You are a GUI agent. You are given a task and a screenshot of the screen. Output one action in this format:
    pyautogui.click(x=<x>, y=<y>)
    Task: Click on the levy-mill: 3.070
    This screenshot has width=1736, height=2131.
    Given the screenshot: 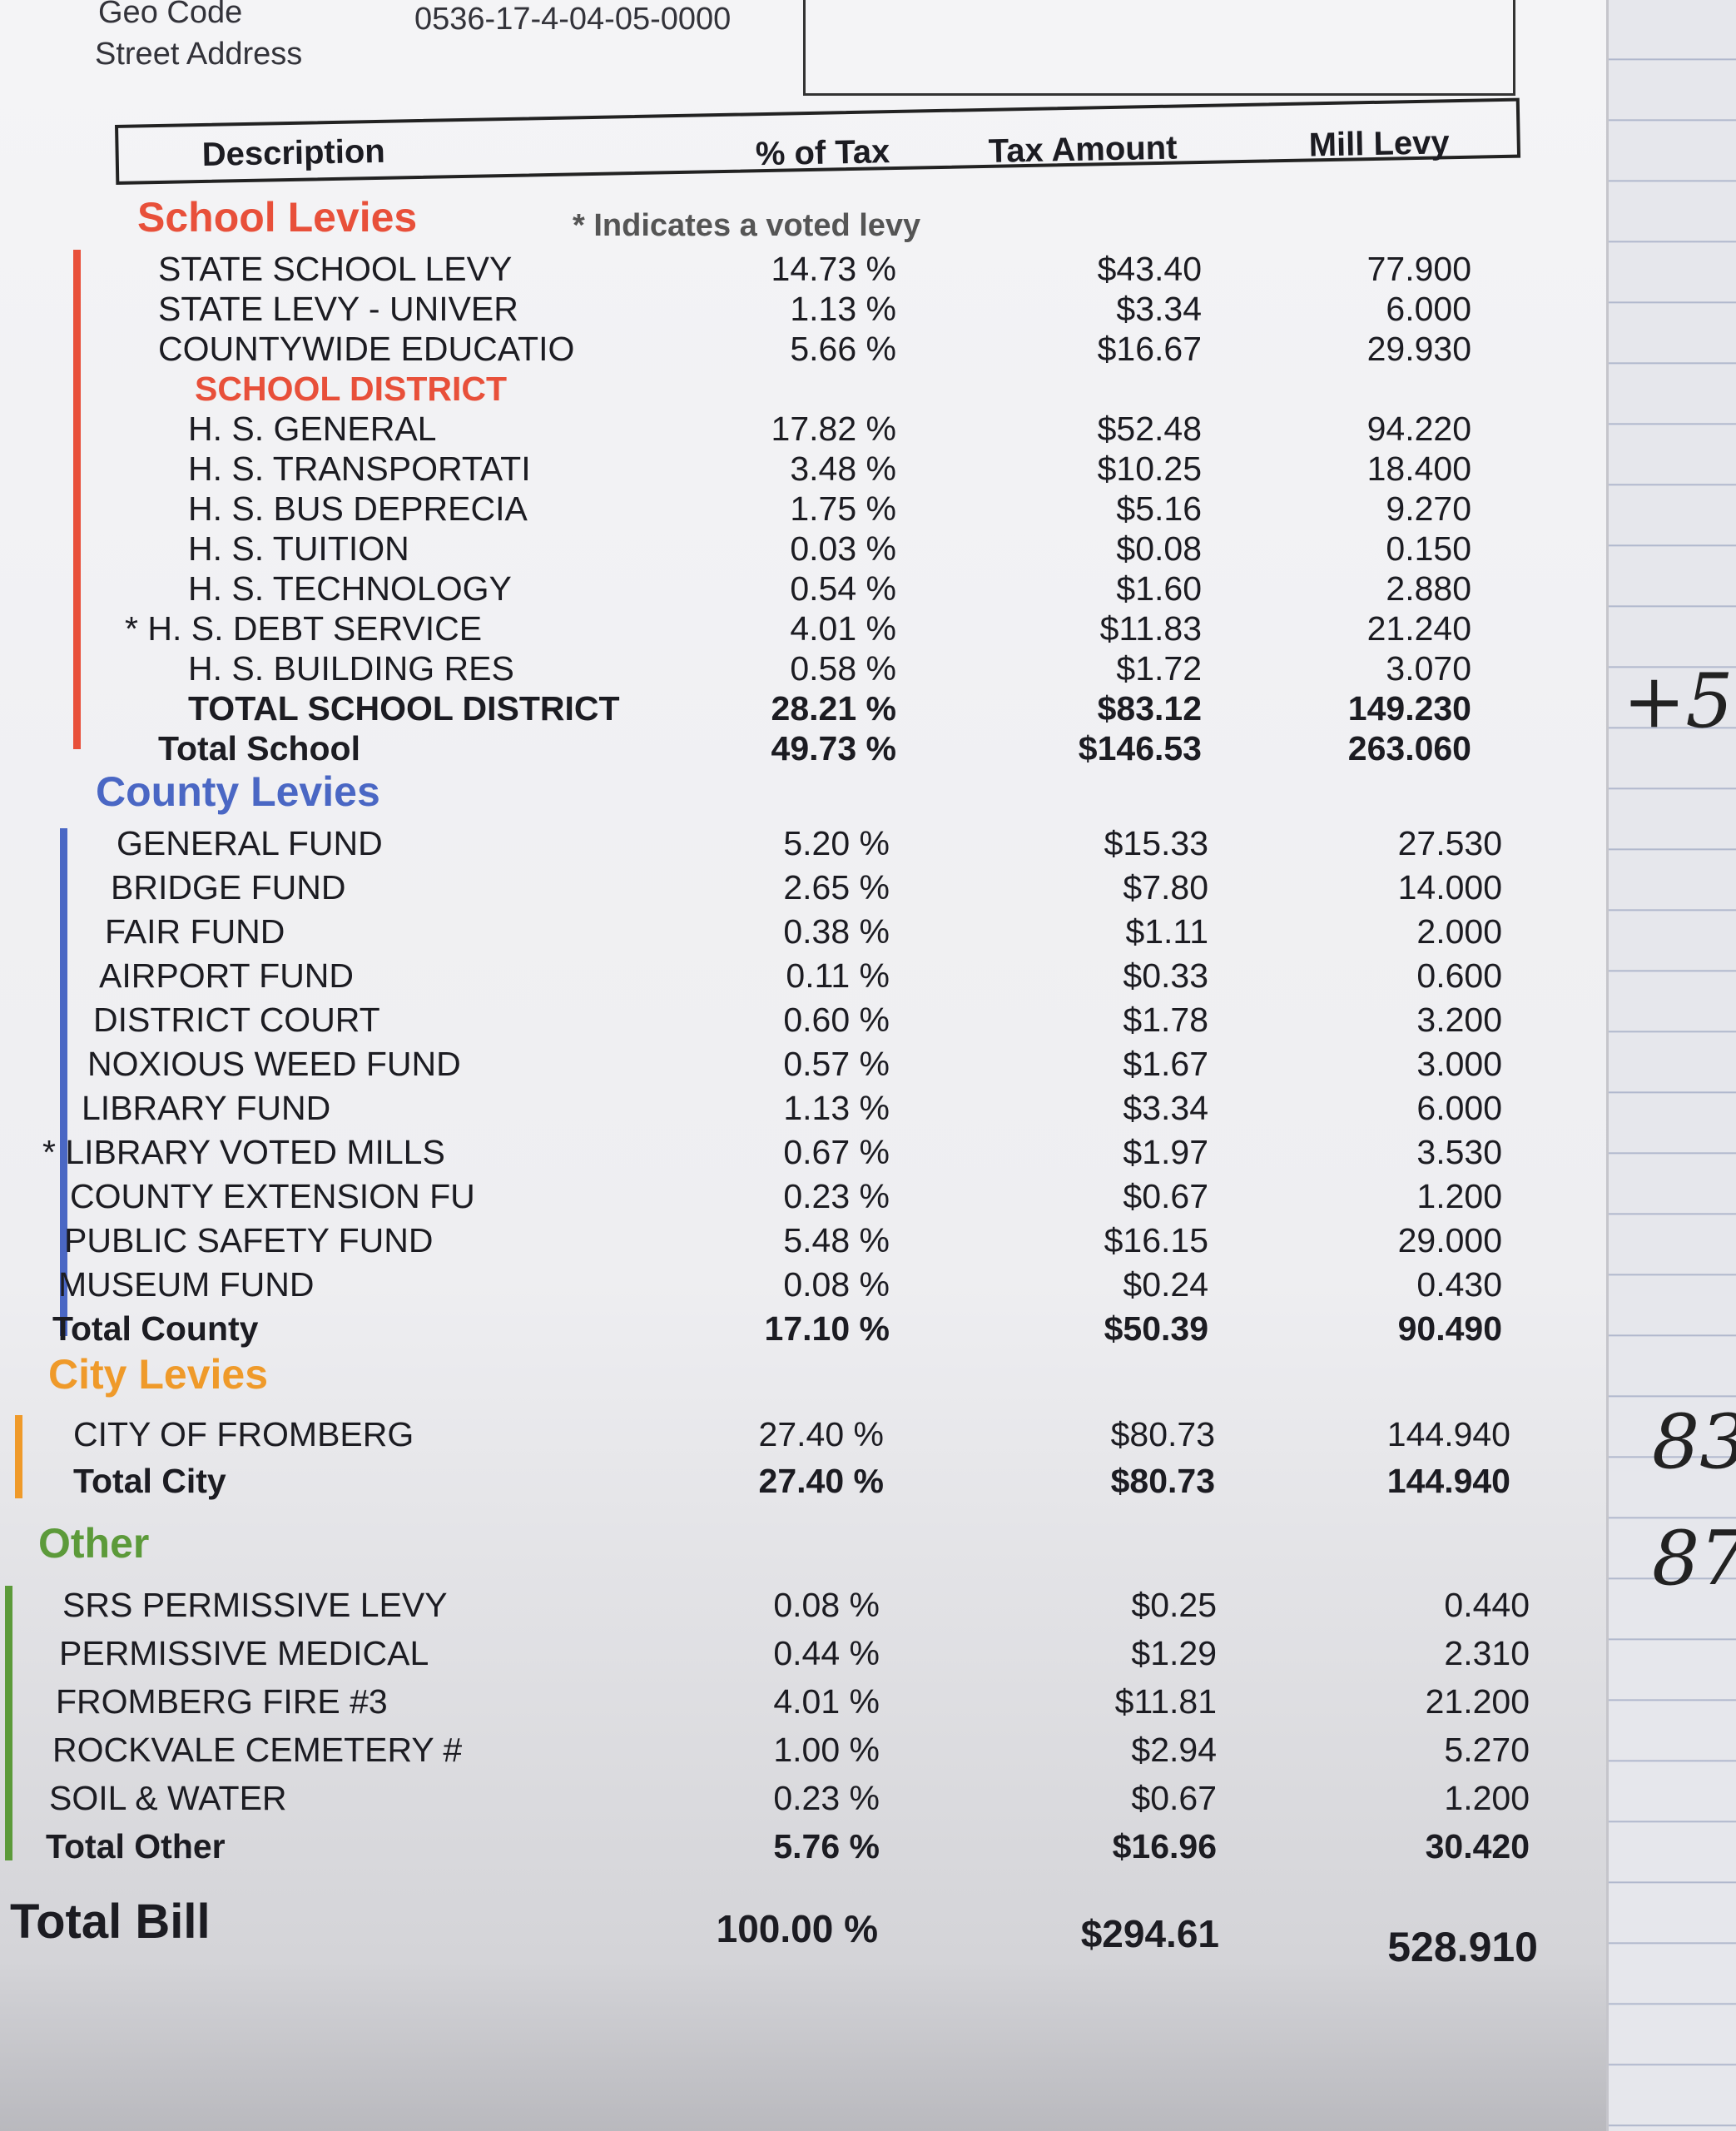 What is the action you would take?
    pyautogui.click(x=1429, y=668)
    